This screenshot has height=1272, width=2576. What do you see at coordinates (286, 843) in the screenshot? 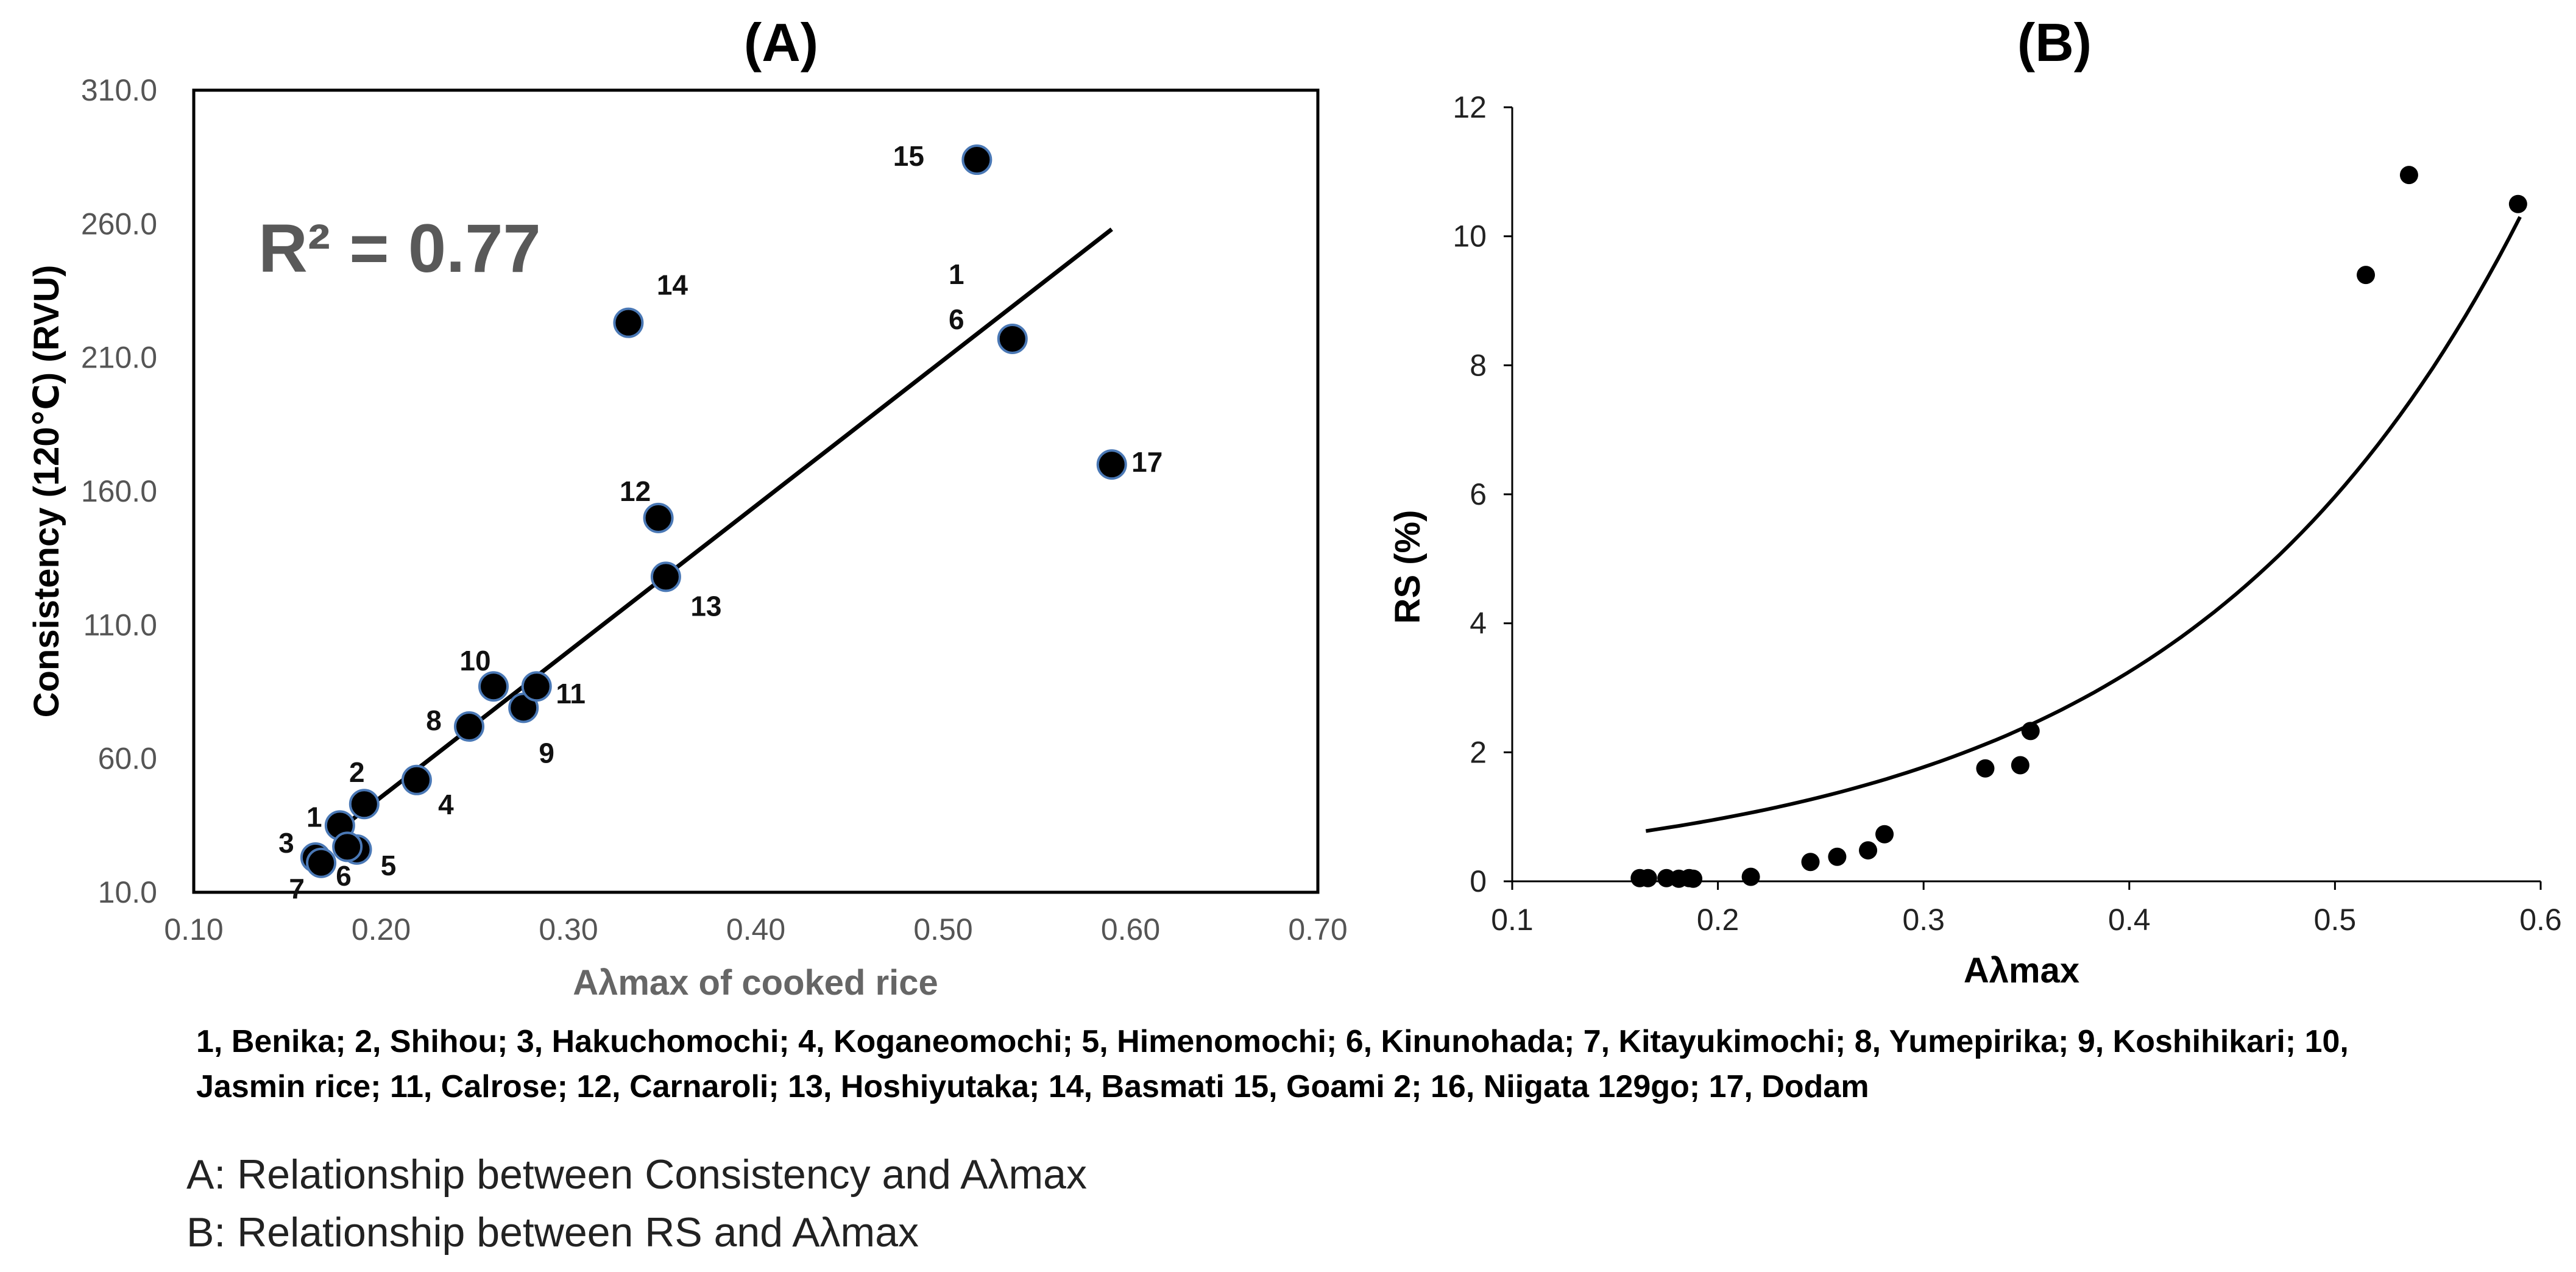
I see `panel-a-point-label: 3` at bounding box center [286, 843].